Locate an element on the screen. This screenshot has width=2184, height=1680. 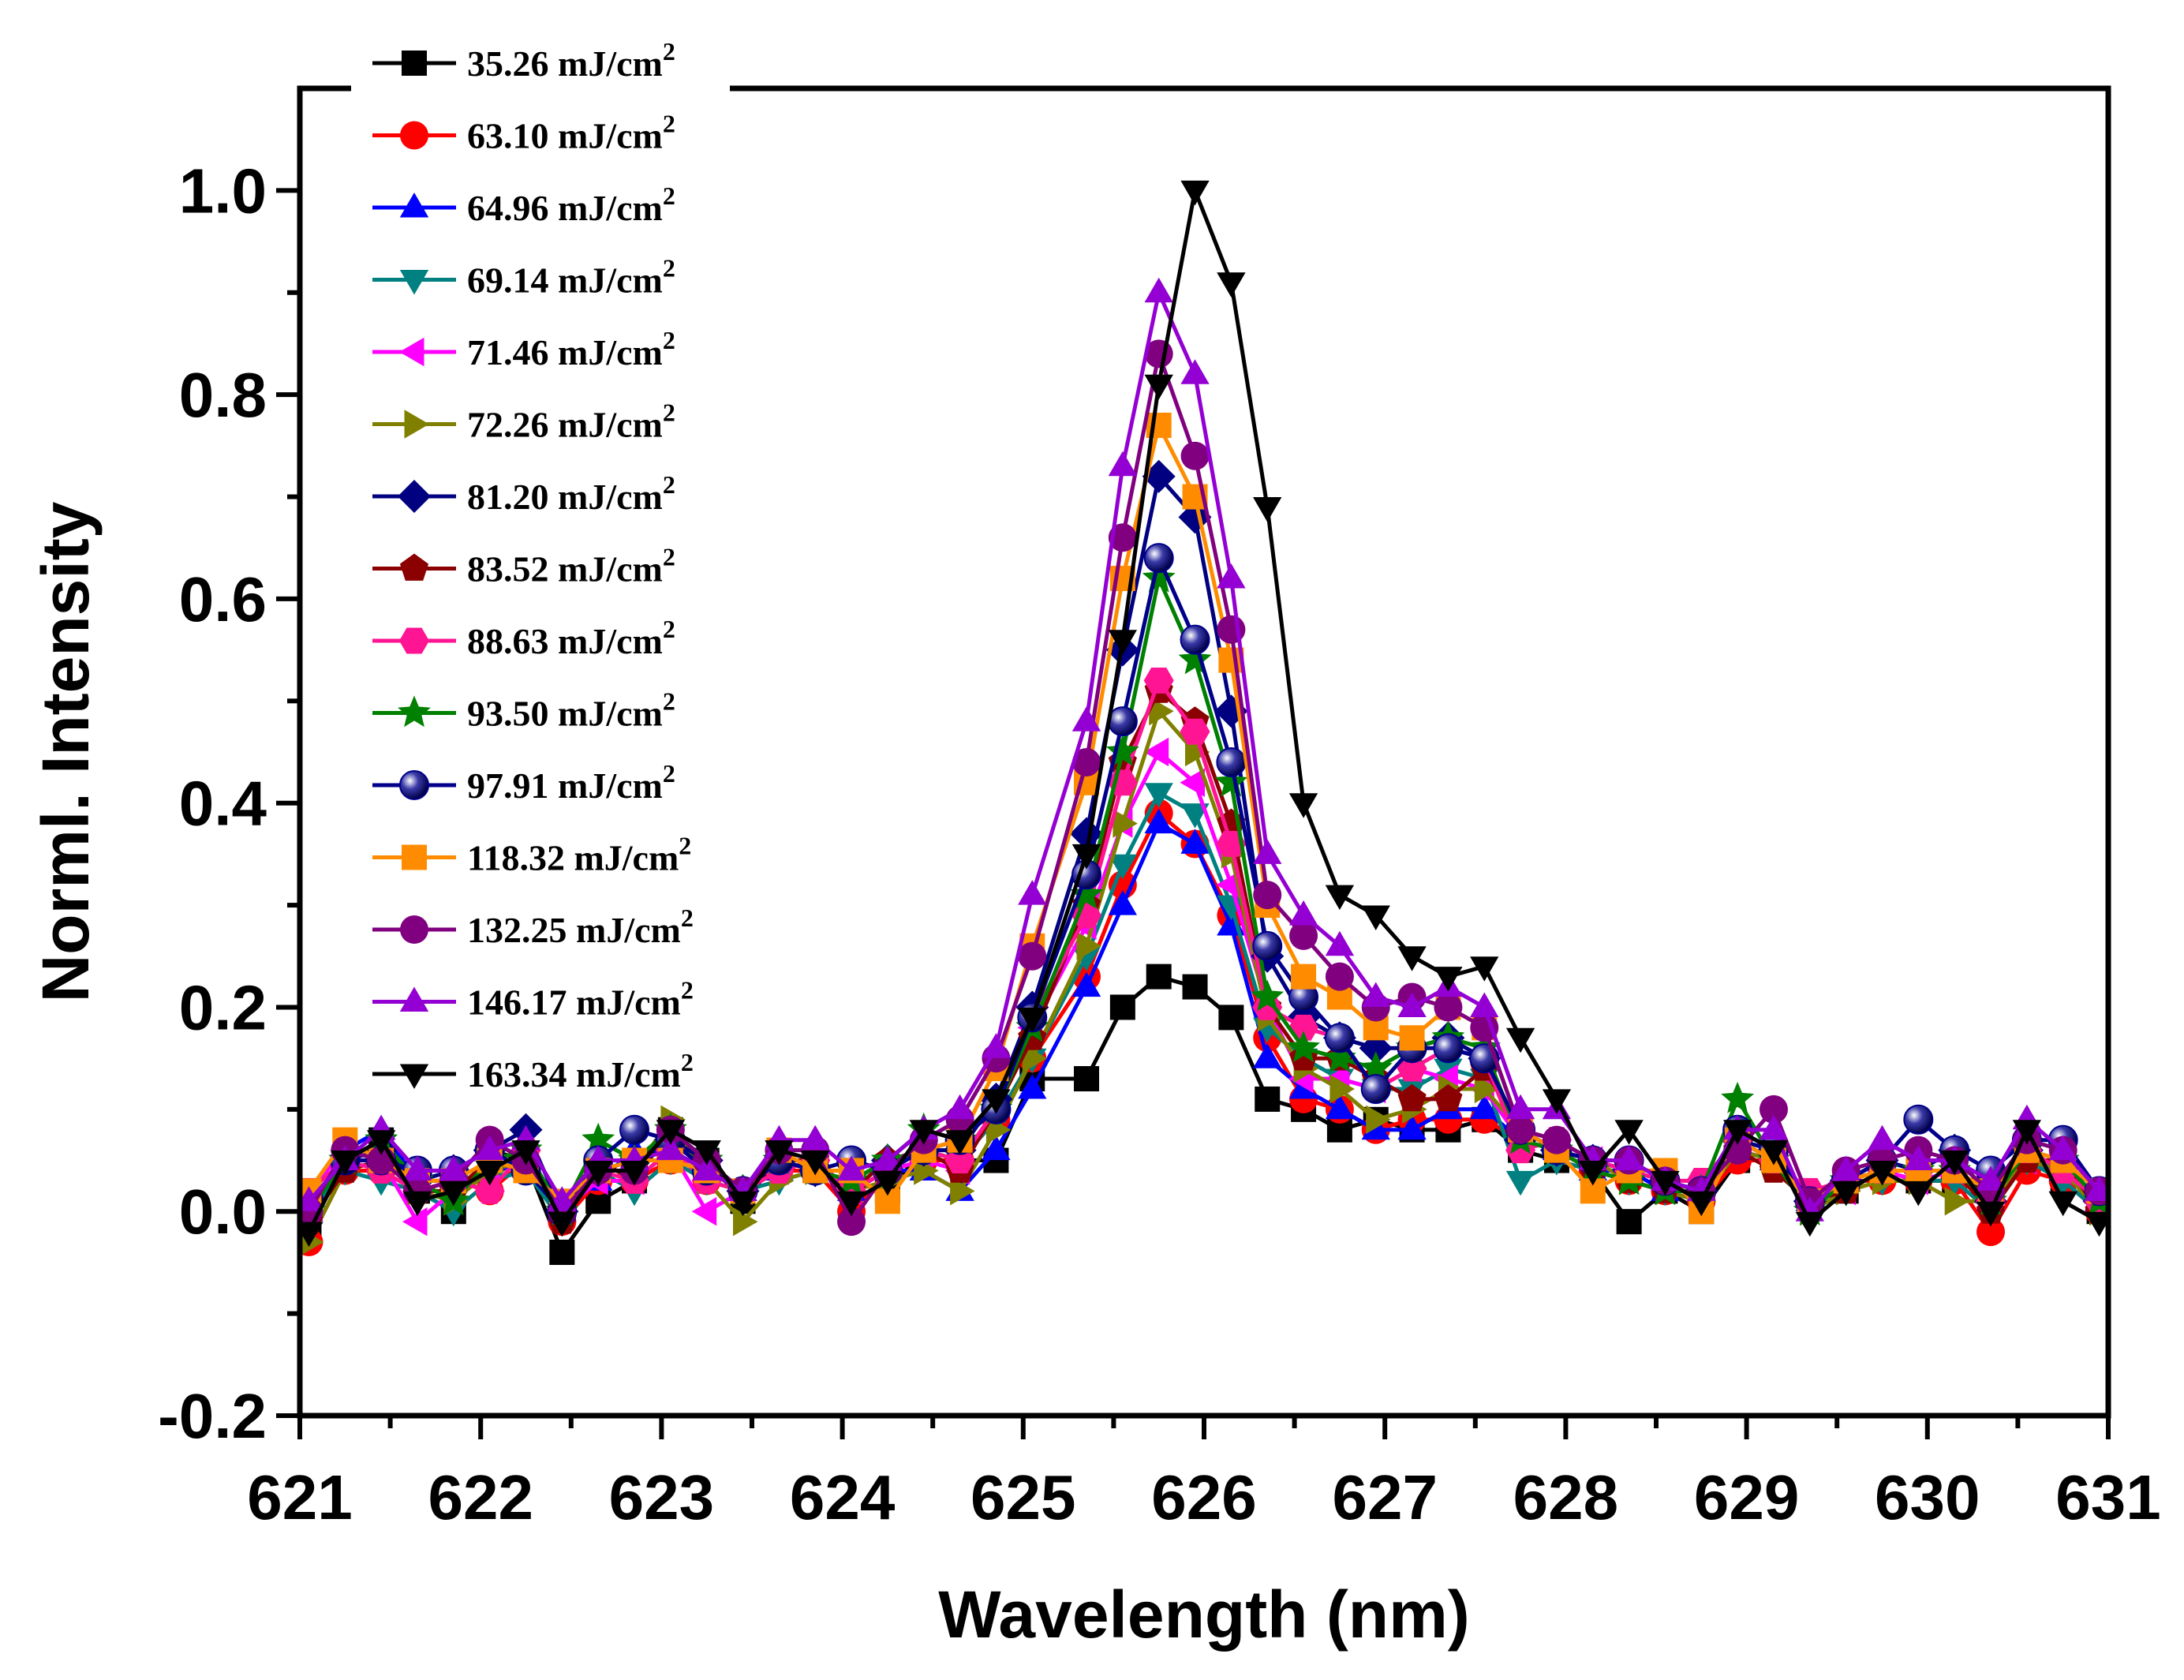
legend-item: 88.63 mJ/cm2 is located at coordinates (523, 638).